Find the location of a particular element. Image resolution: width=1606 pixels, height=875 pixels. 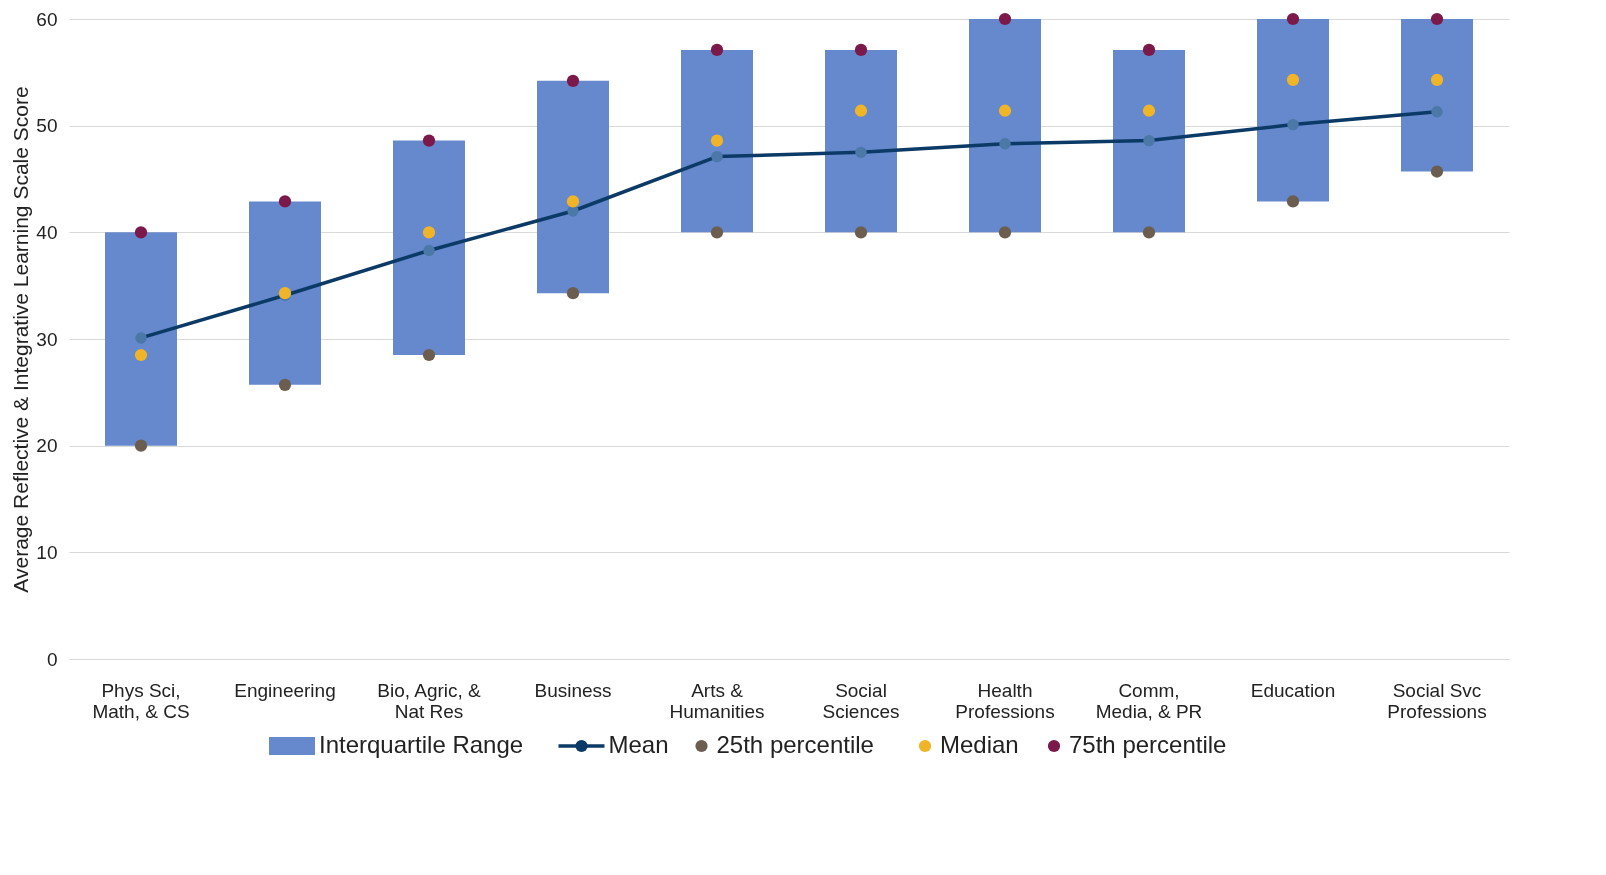

x-tick-label: Health Professions is located at coordinates (1005, 700).